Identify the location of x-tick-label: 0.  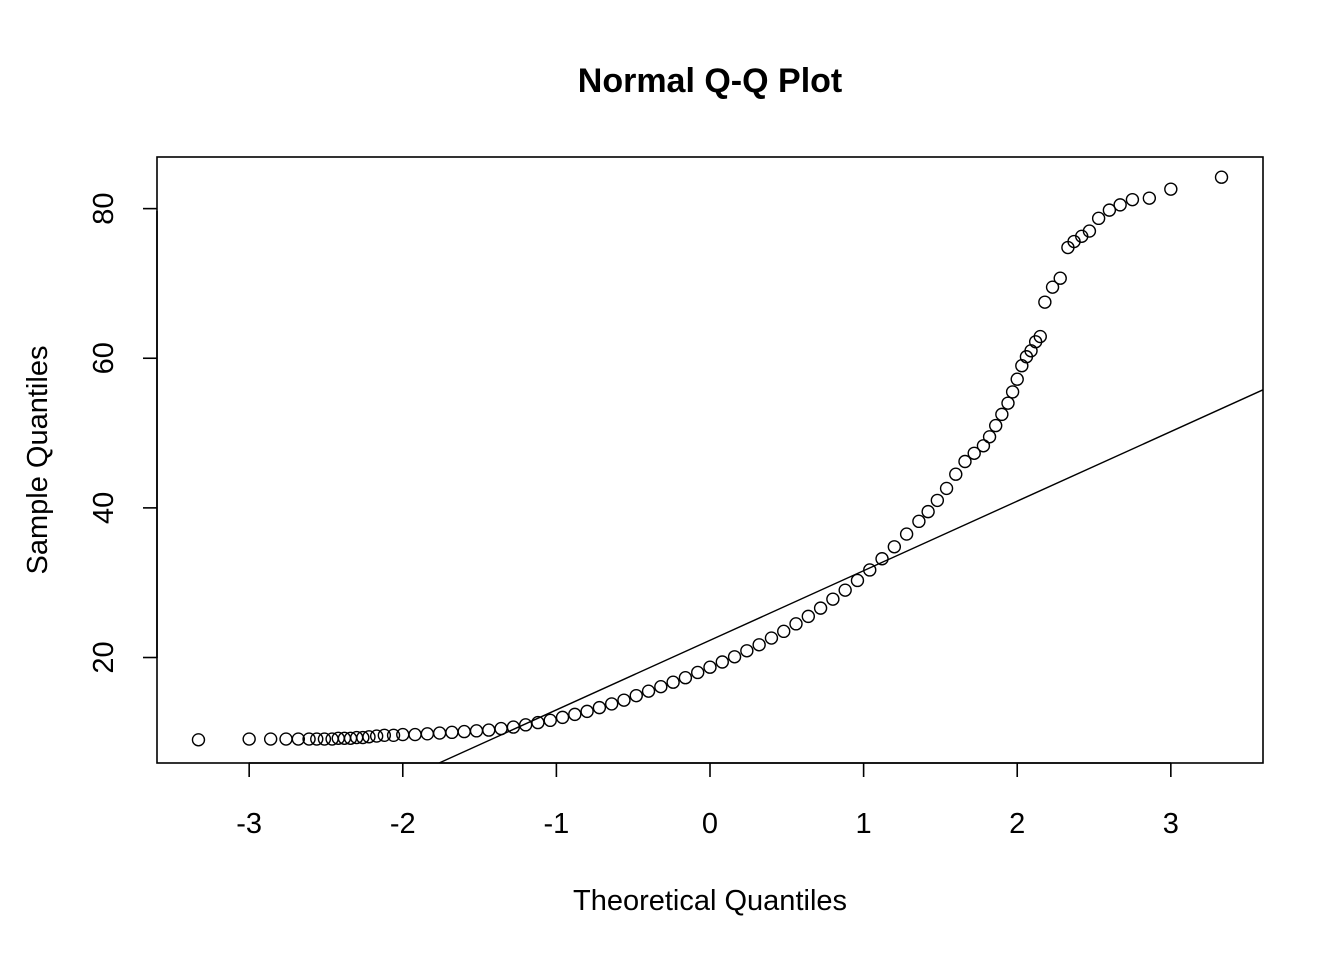
(710, 824).